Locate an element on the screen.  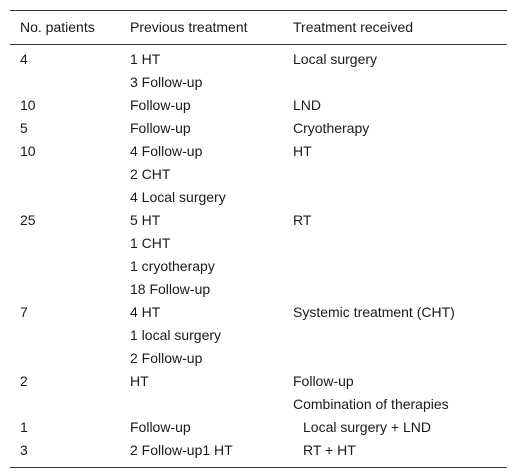
cell-no-patients: 3 is located at coordinates (65, 453).